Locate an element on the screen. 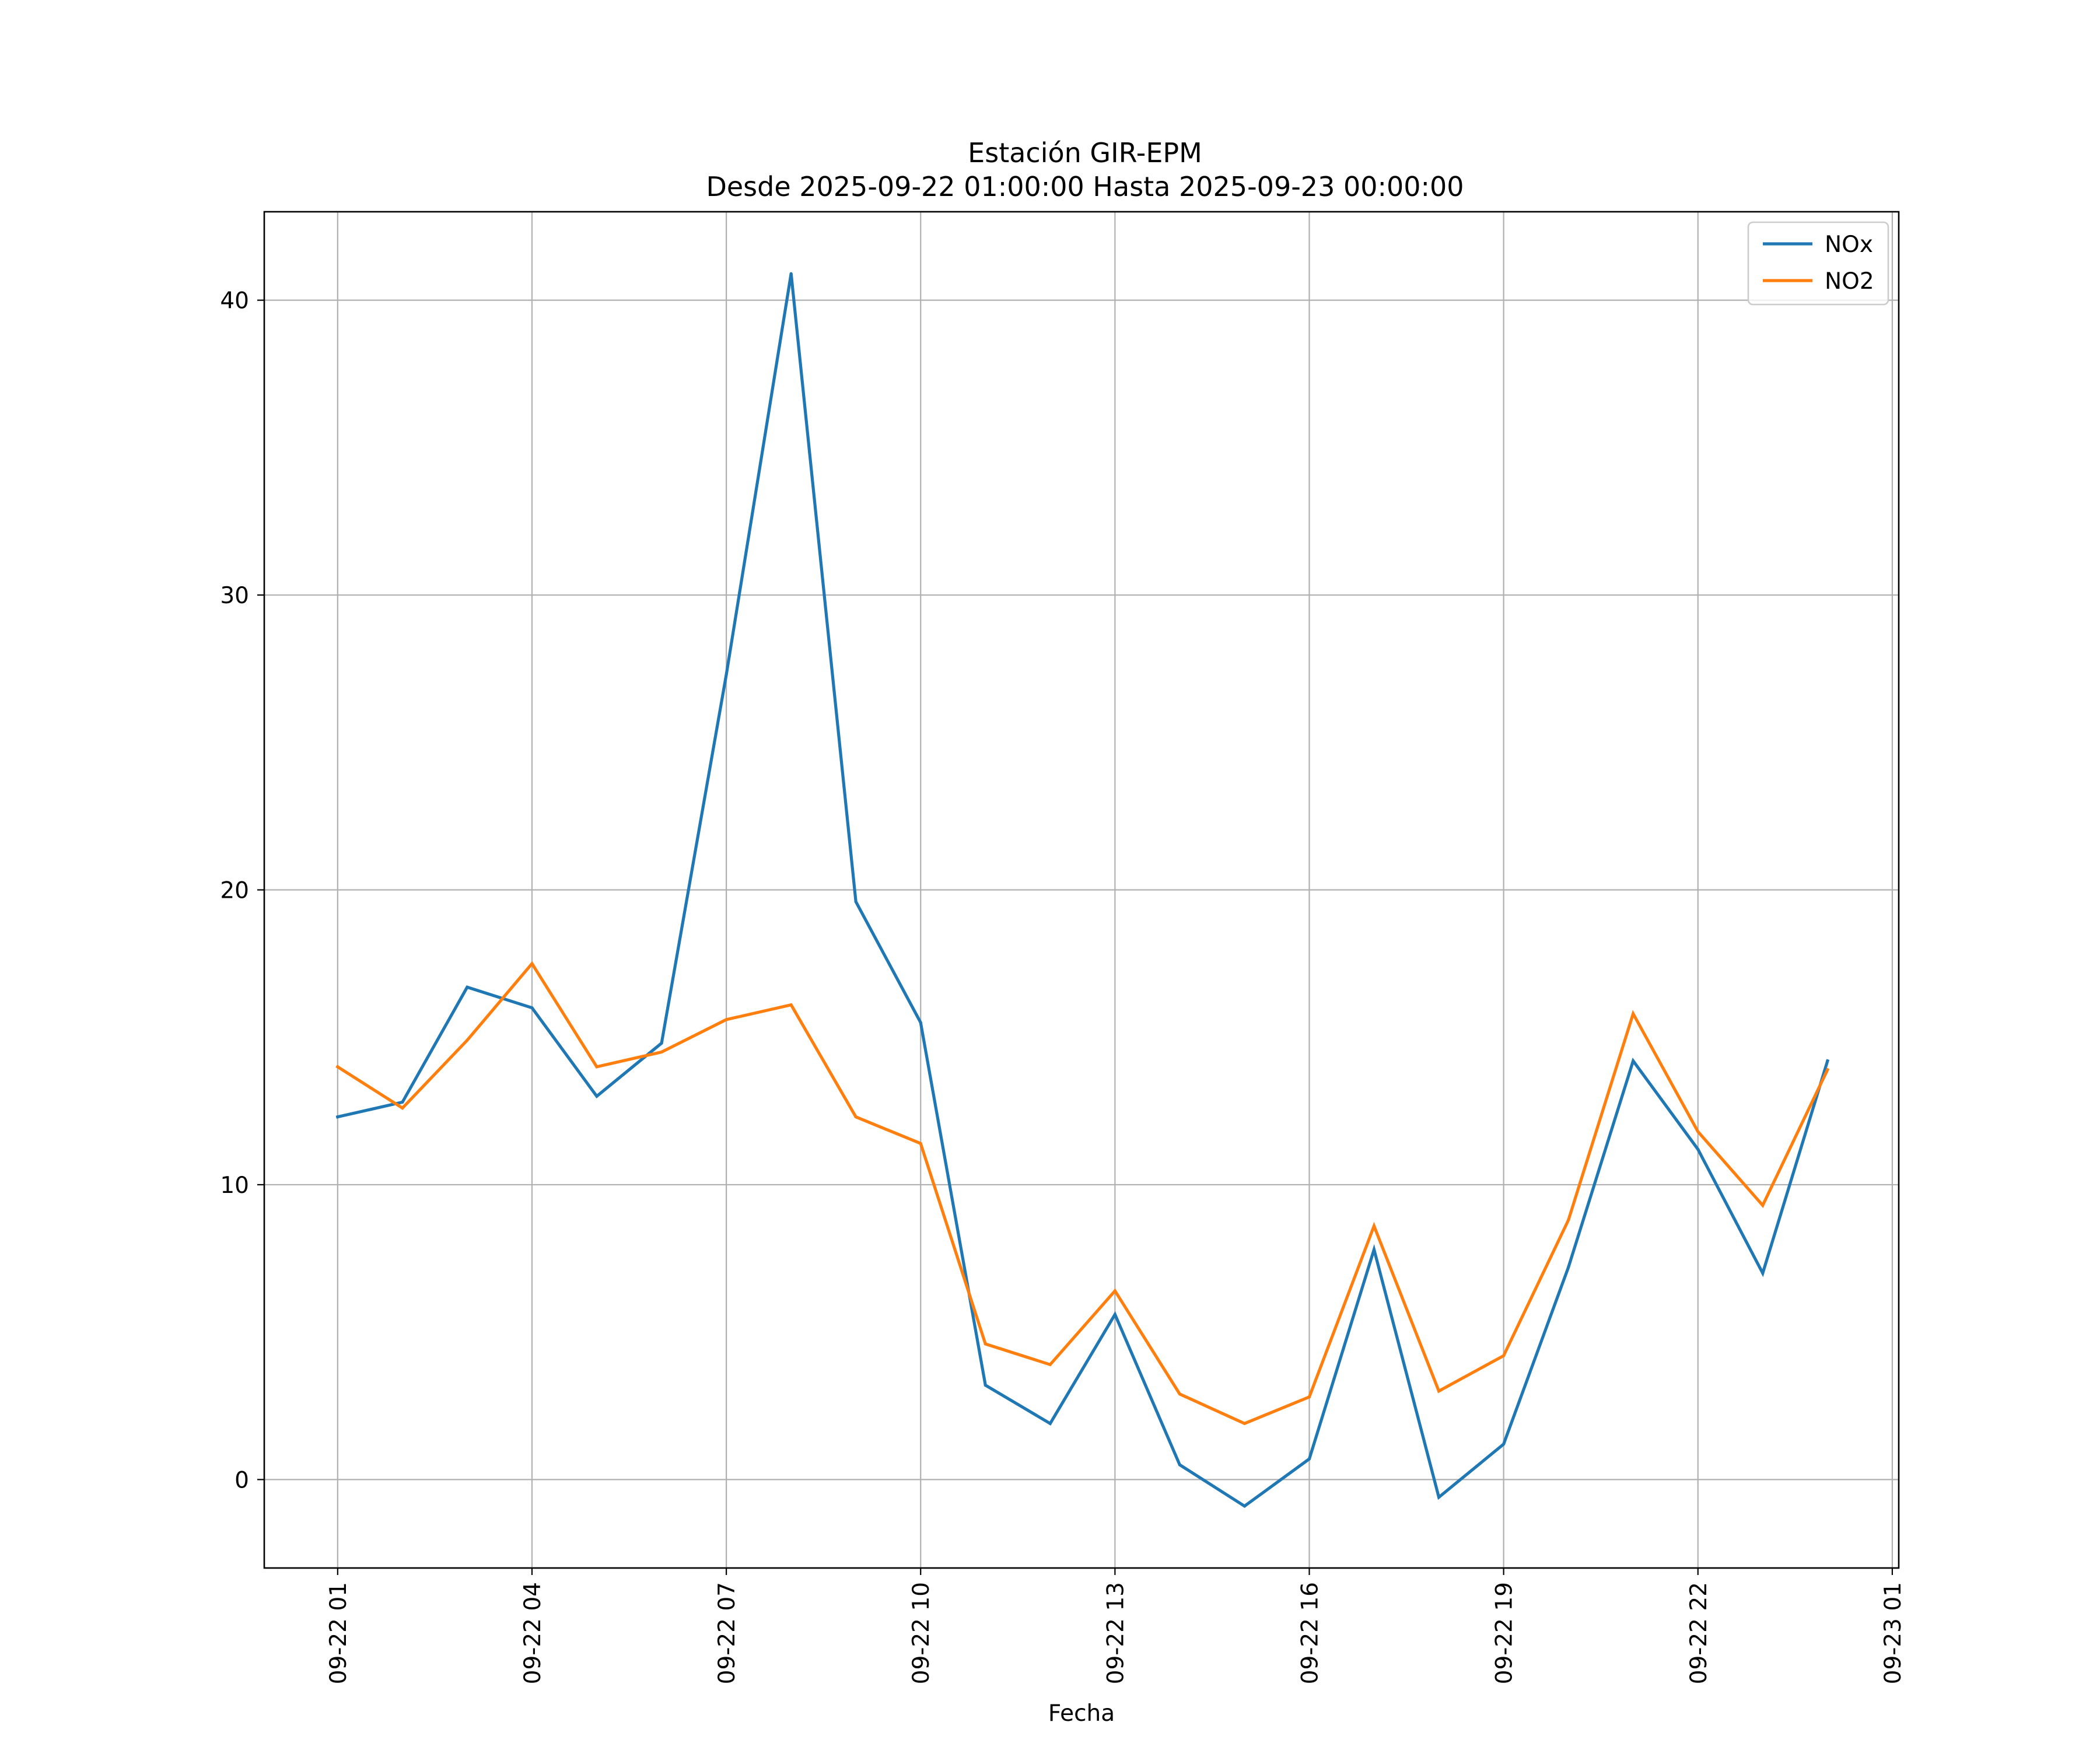 The width and height of the screenshot is (2100, 1750). legend-label-nox: NOx is located at coordinates (1849, 245).